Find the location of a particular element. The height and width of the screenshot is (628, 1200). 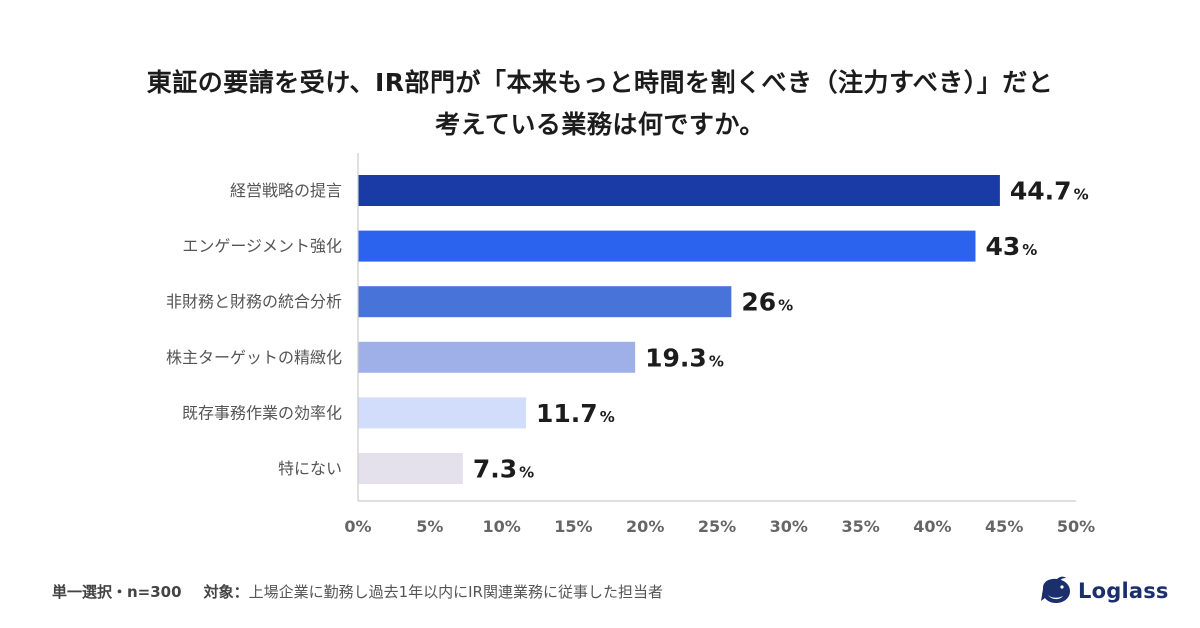

loglass-logo: Loglass is located at coordinates (1104, 591).